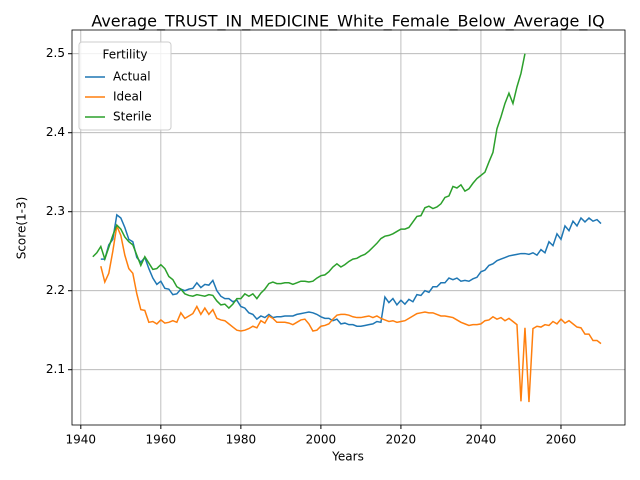  Describe the element at coordinates (55, 369) in the screenshot. I see `y-tick-label: 2.1` at that location.